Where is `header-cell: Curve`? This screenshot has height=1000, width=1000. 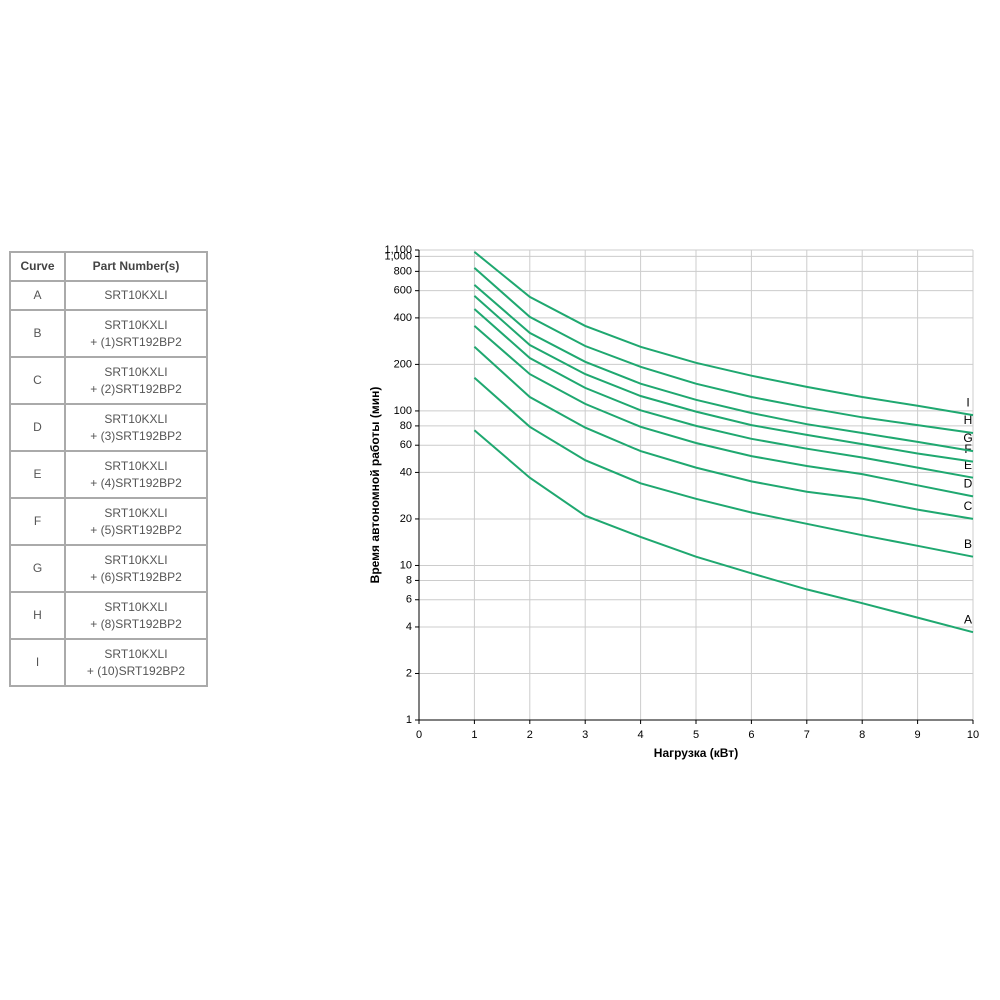
header-cell: Curve is located at coordinates (37, 266).